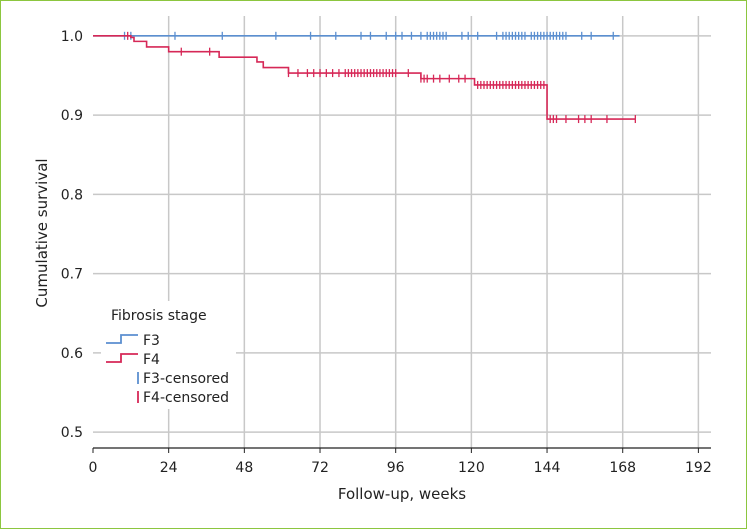 This screenshot has height=530, width=747. I want to click on x-tick-label: 48, so click(244, 468).